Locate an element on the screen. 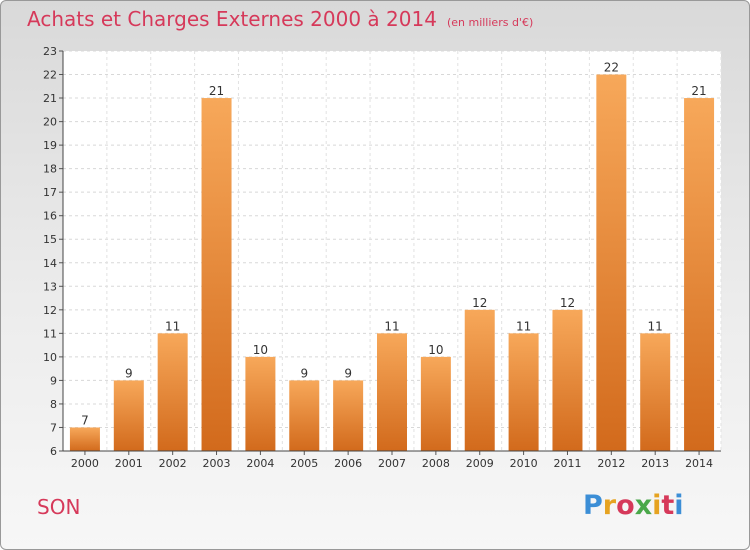 The width and height of the screenshot is (750, 550). x-tick-label: 2007 is located at coordinates (392, 463).